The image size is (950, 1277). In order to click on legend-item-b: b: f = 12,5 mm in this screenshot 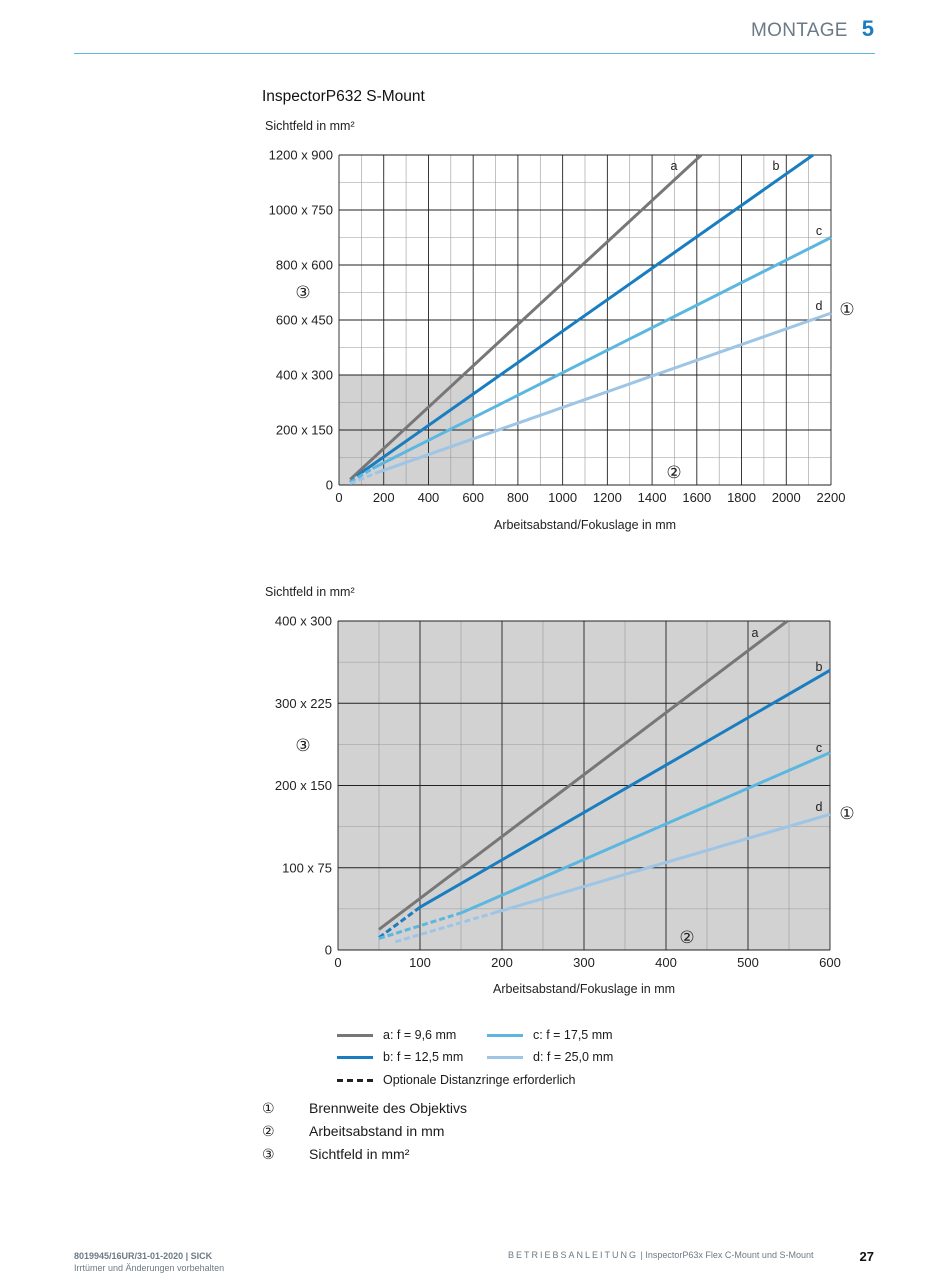, I will do `click(400, 1057)`.